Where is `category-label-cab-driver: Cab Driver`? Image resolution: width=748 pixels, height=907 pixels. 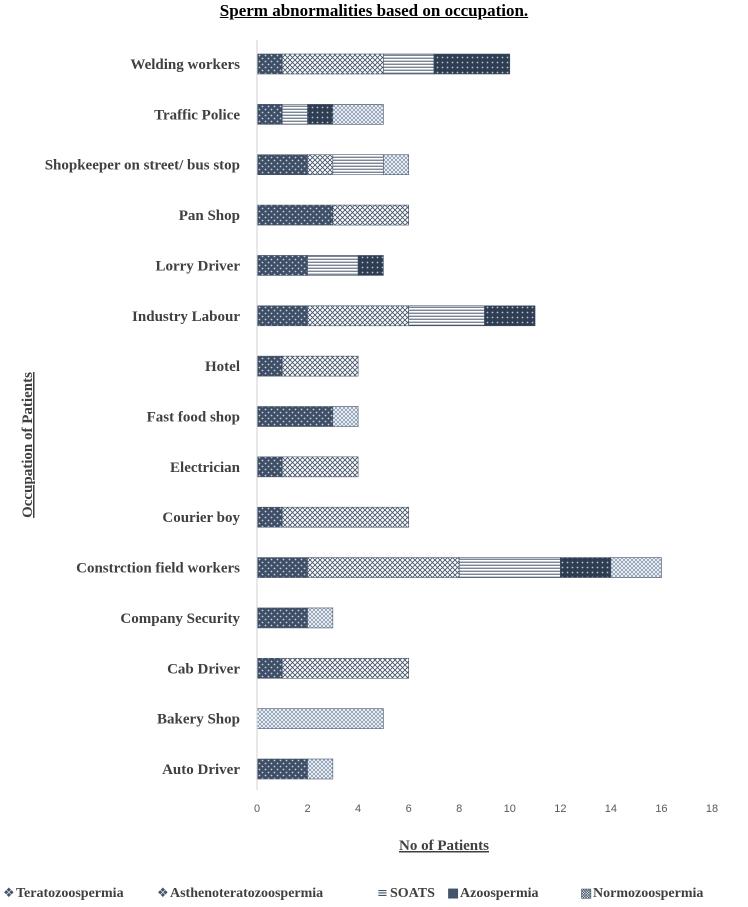 category-label-cab-driver: Cab Driver is located at coordinates (203, 669).